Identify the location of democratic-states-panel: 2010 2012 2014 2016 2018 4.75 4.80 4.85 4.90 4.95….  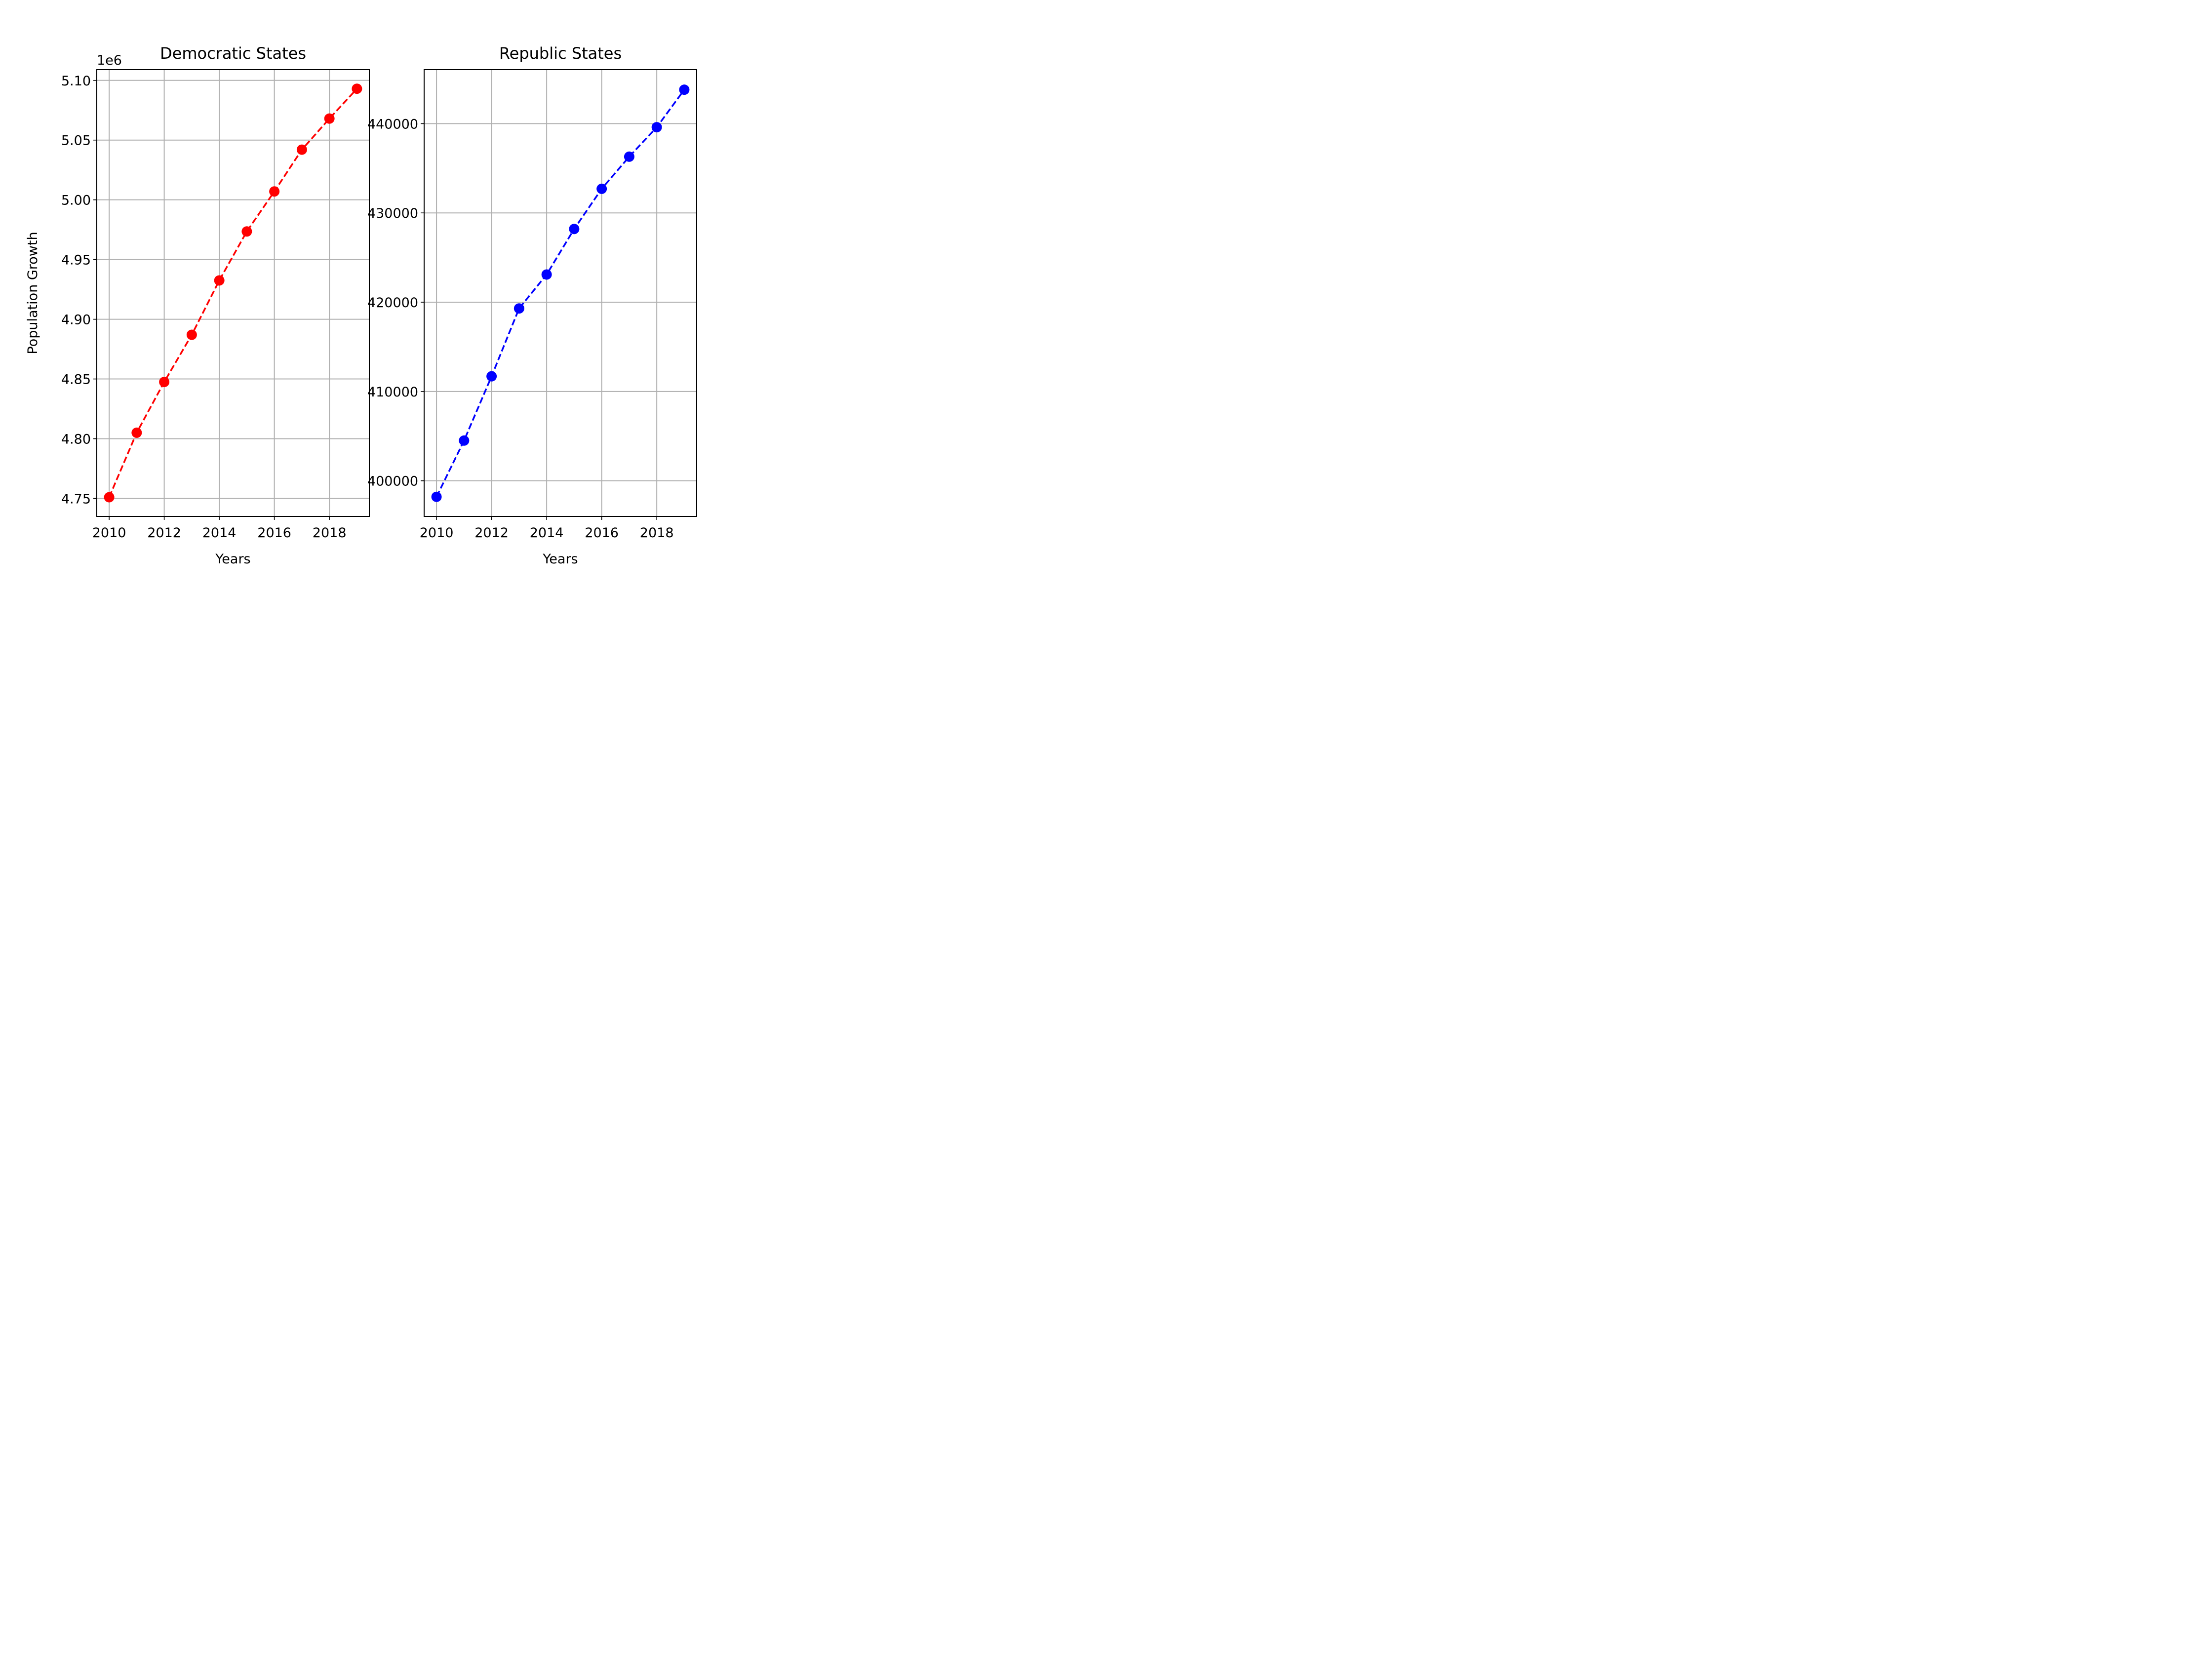
(197, 305).